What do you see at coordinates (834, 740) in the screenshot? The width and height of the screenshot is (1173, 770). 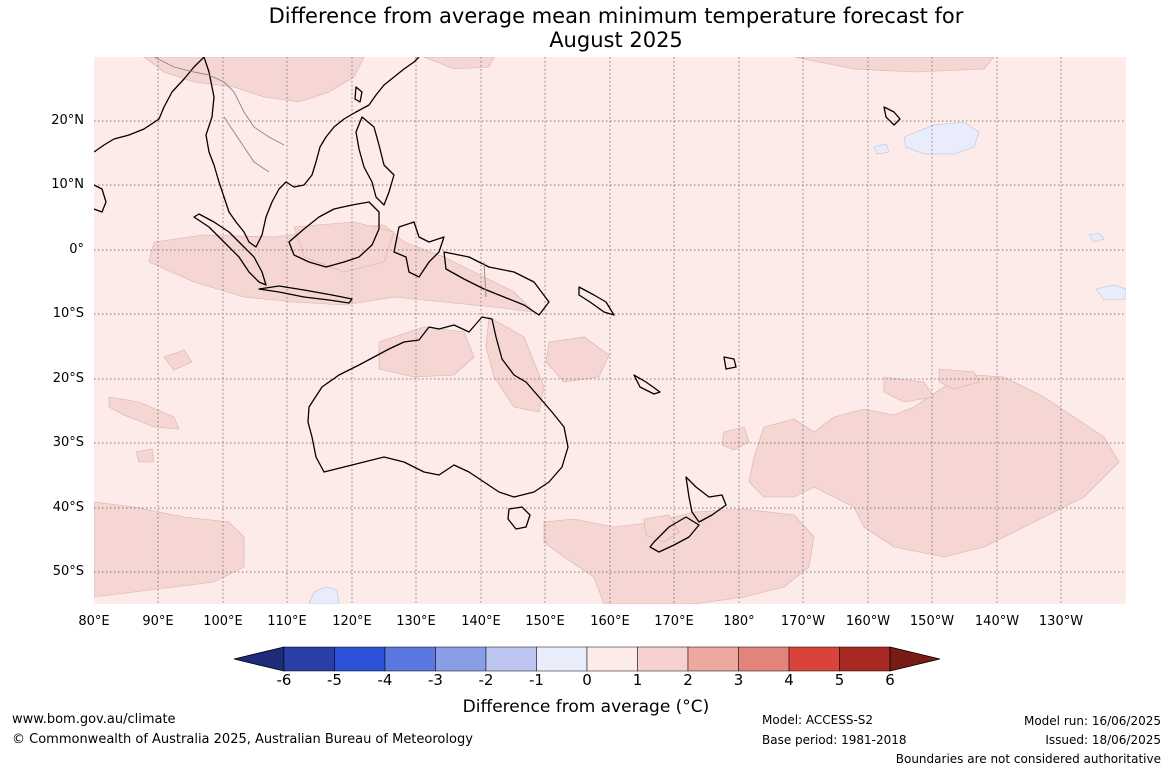 I see `footer-base-period: Base period: 1981-2018` at bounding box center [834, 740].